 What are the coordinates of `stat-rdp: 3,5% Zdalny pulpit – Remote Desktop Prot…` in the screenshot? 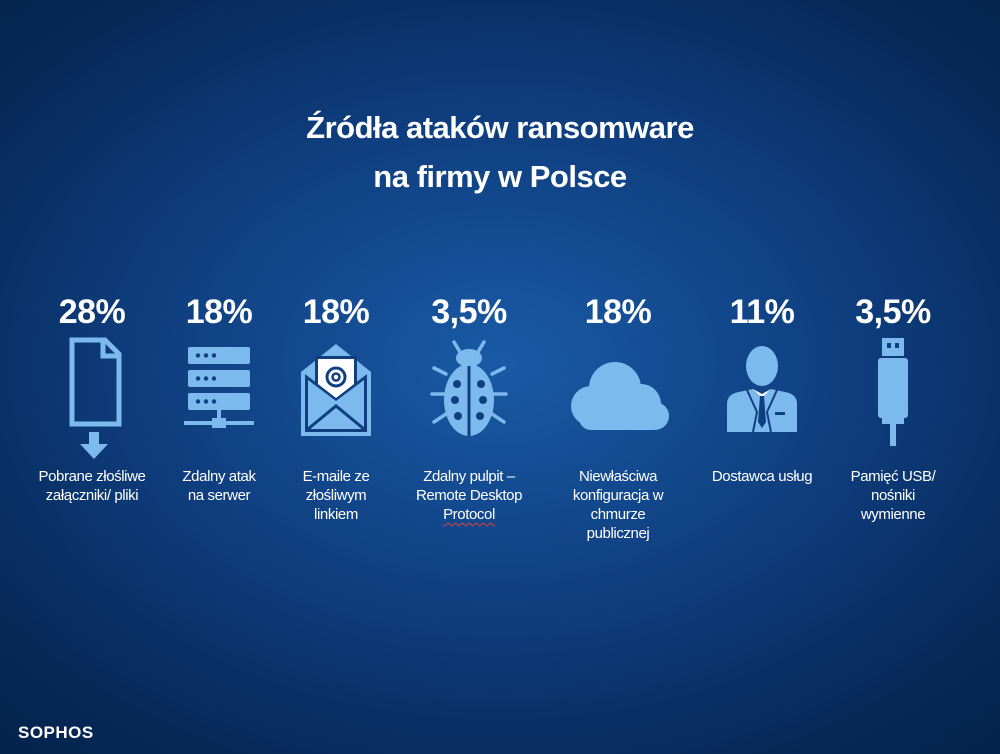 It's located at (469, 408).